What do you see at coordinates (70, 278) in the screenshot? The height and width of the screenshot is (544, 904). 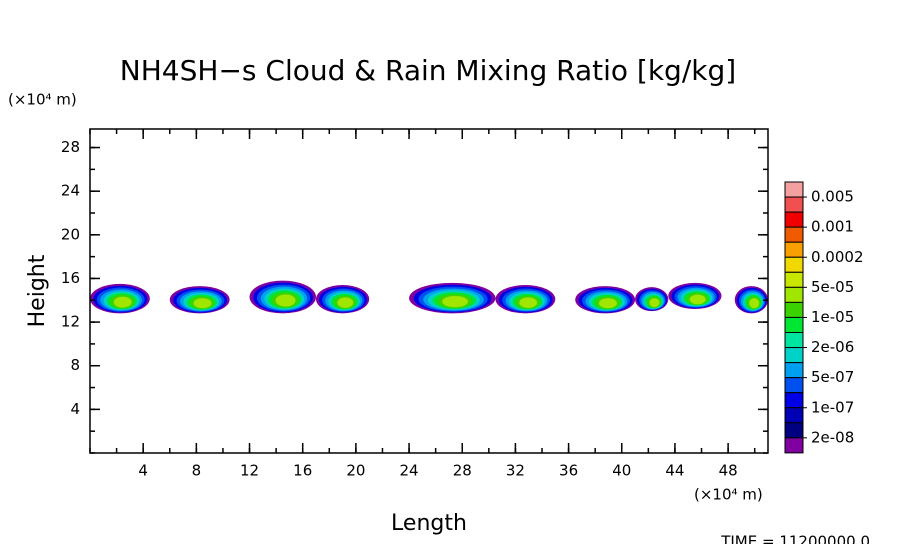 I see `y-tick-label: 16` at bounding box center [70, 278].